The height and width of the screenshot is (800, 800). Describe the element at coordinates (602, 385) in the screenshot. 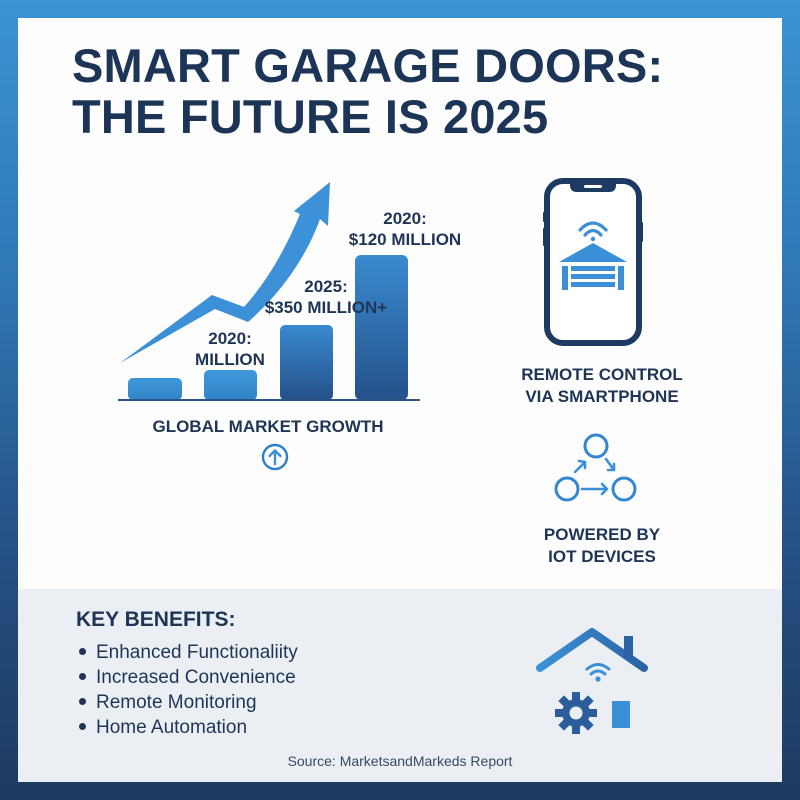

I see `feature-label-remote: REMOTE CONTROL VIA SMARTPHONE` at that location.